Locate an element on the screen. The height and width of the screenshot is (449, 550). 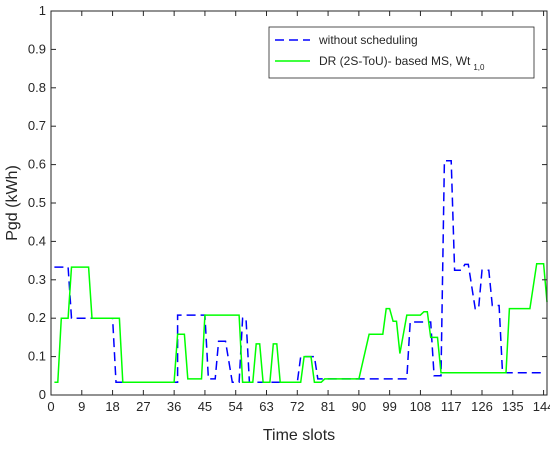
legend-label-dr-based-ms: DR (2S-ToU)- based MS, Wt 1,0 is located at coordinates (402, 63).